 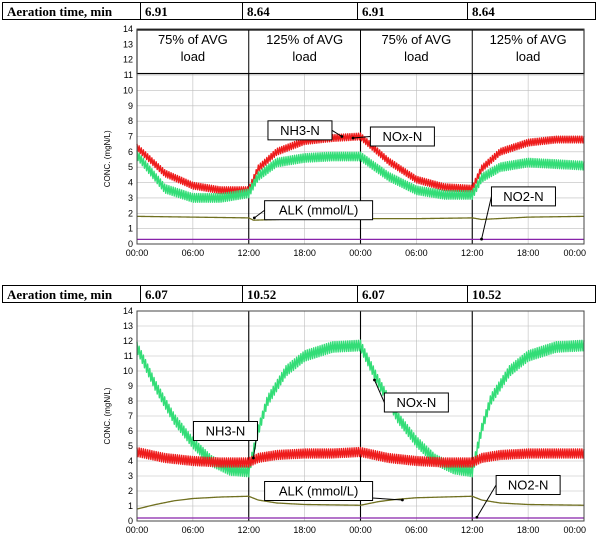 I want to click on annotation-label: NOx-N, so click(x=417, y=402).